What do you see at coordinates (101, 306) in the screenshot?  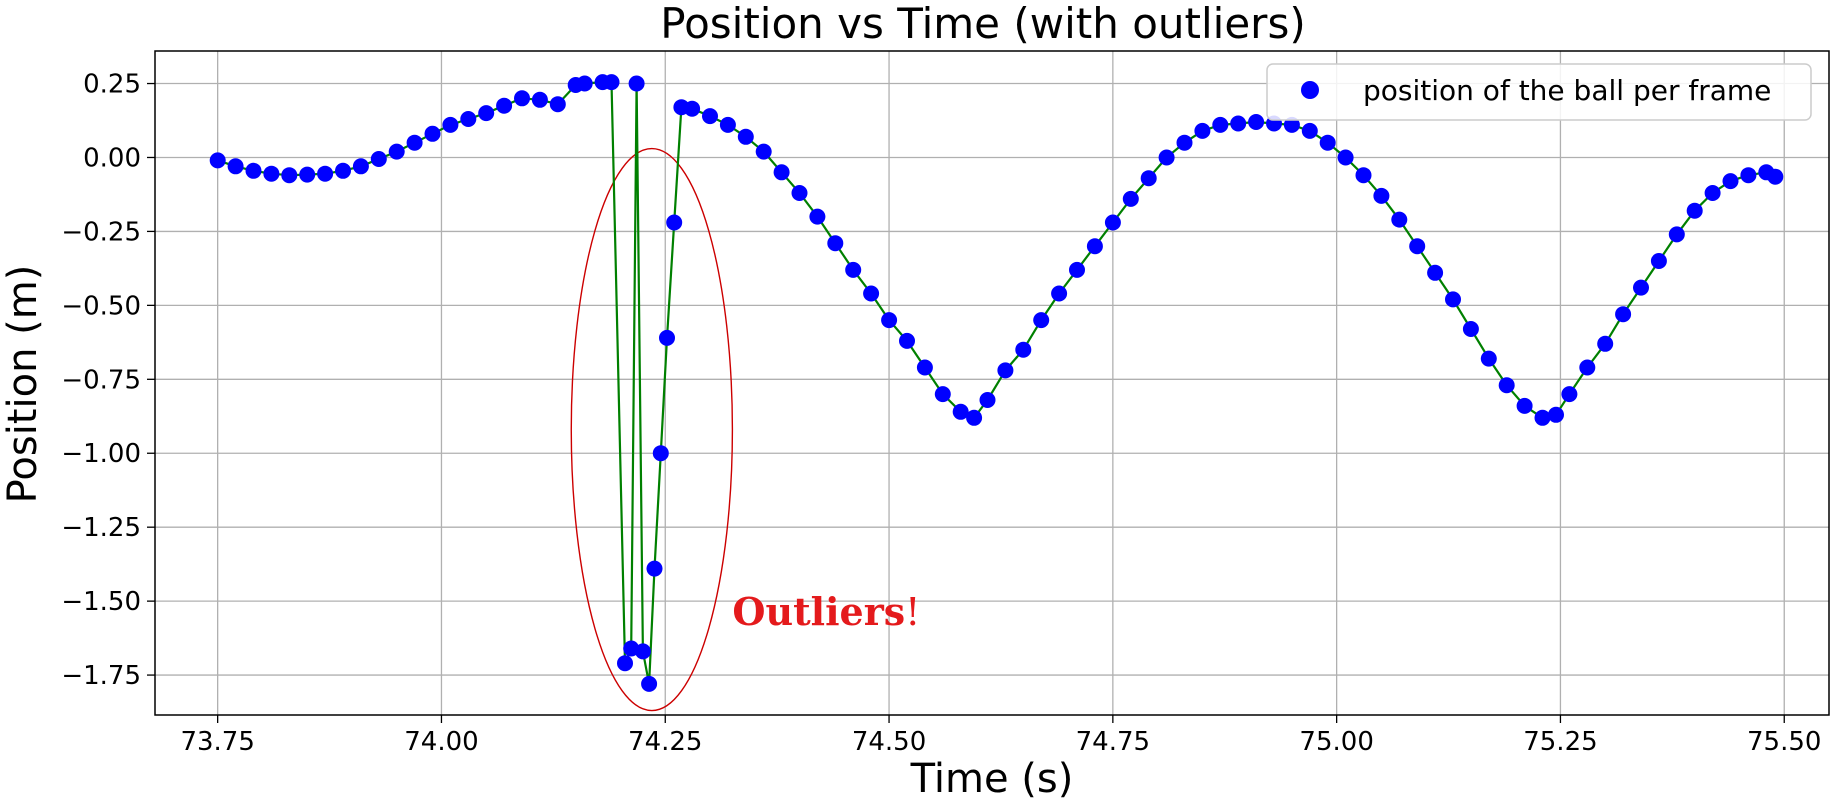 I see `y-tick-label: −0.50` at bounding box center [101, 306].